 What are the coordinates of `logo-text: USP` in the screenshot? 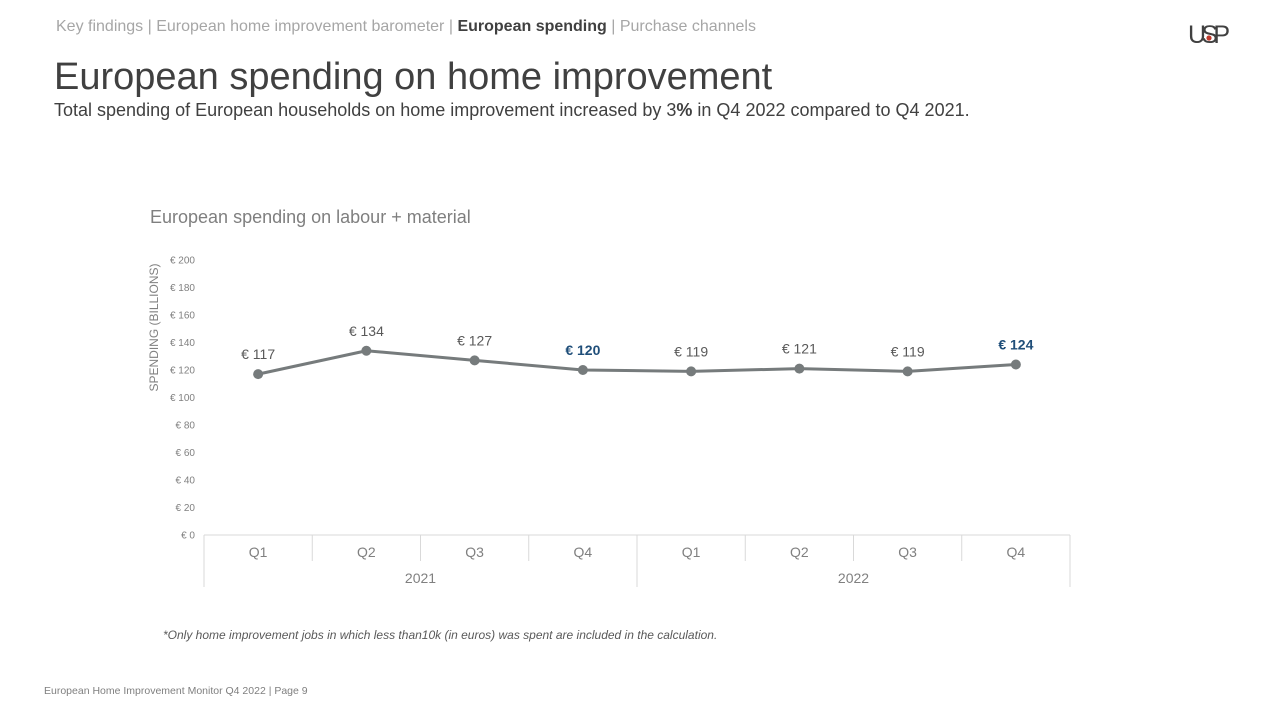 It's located at (1209, 35).